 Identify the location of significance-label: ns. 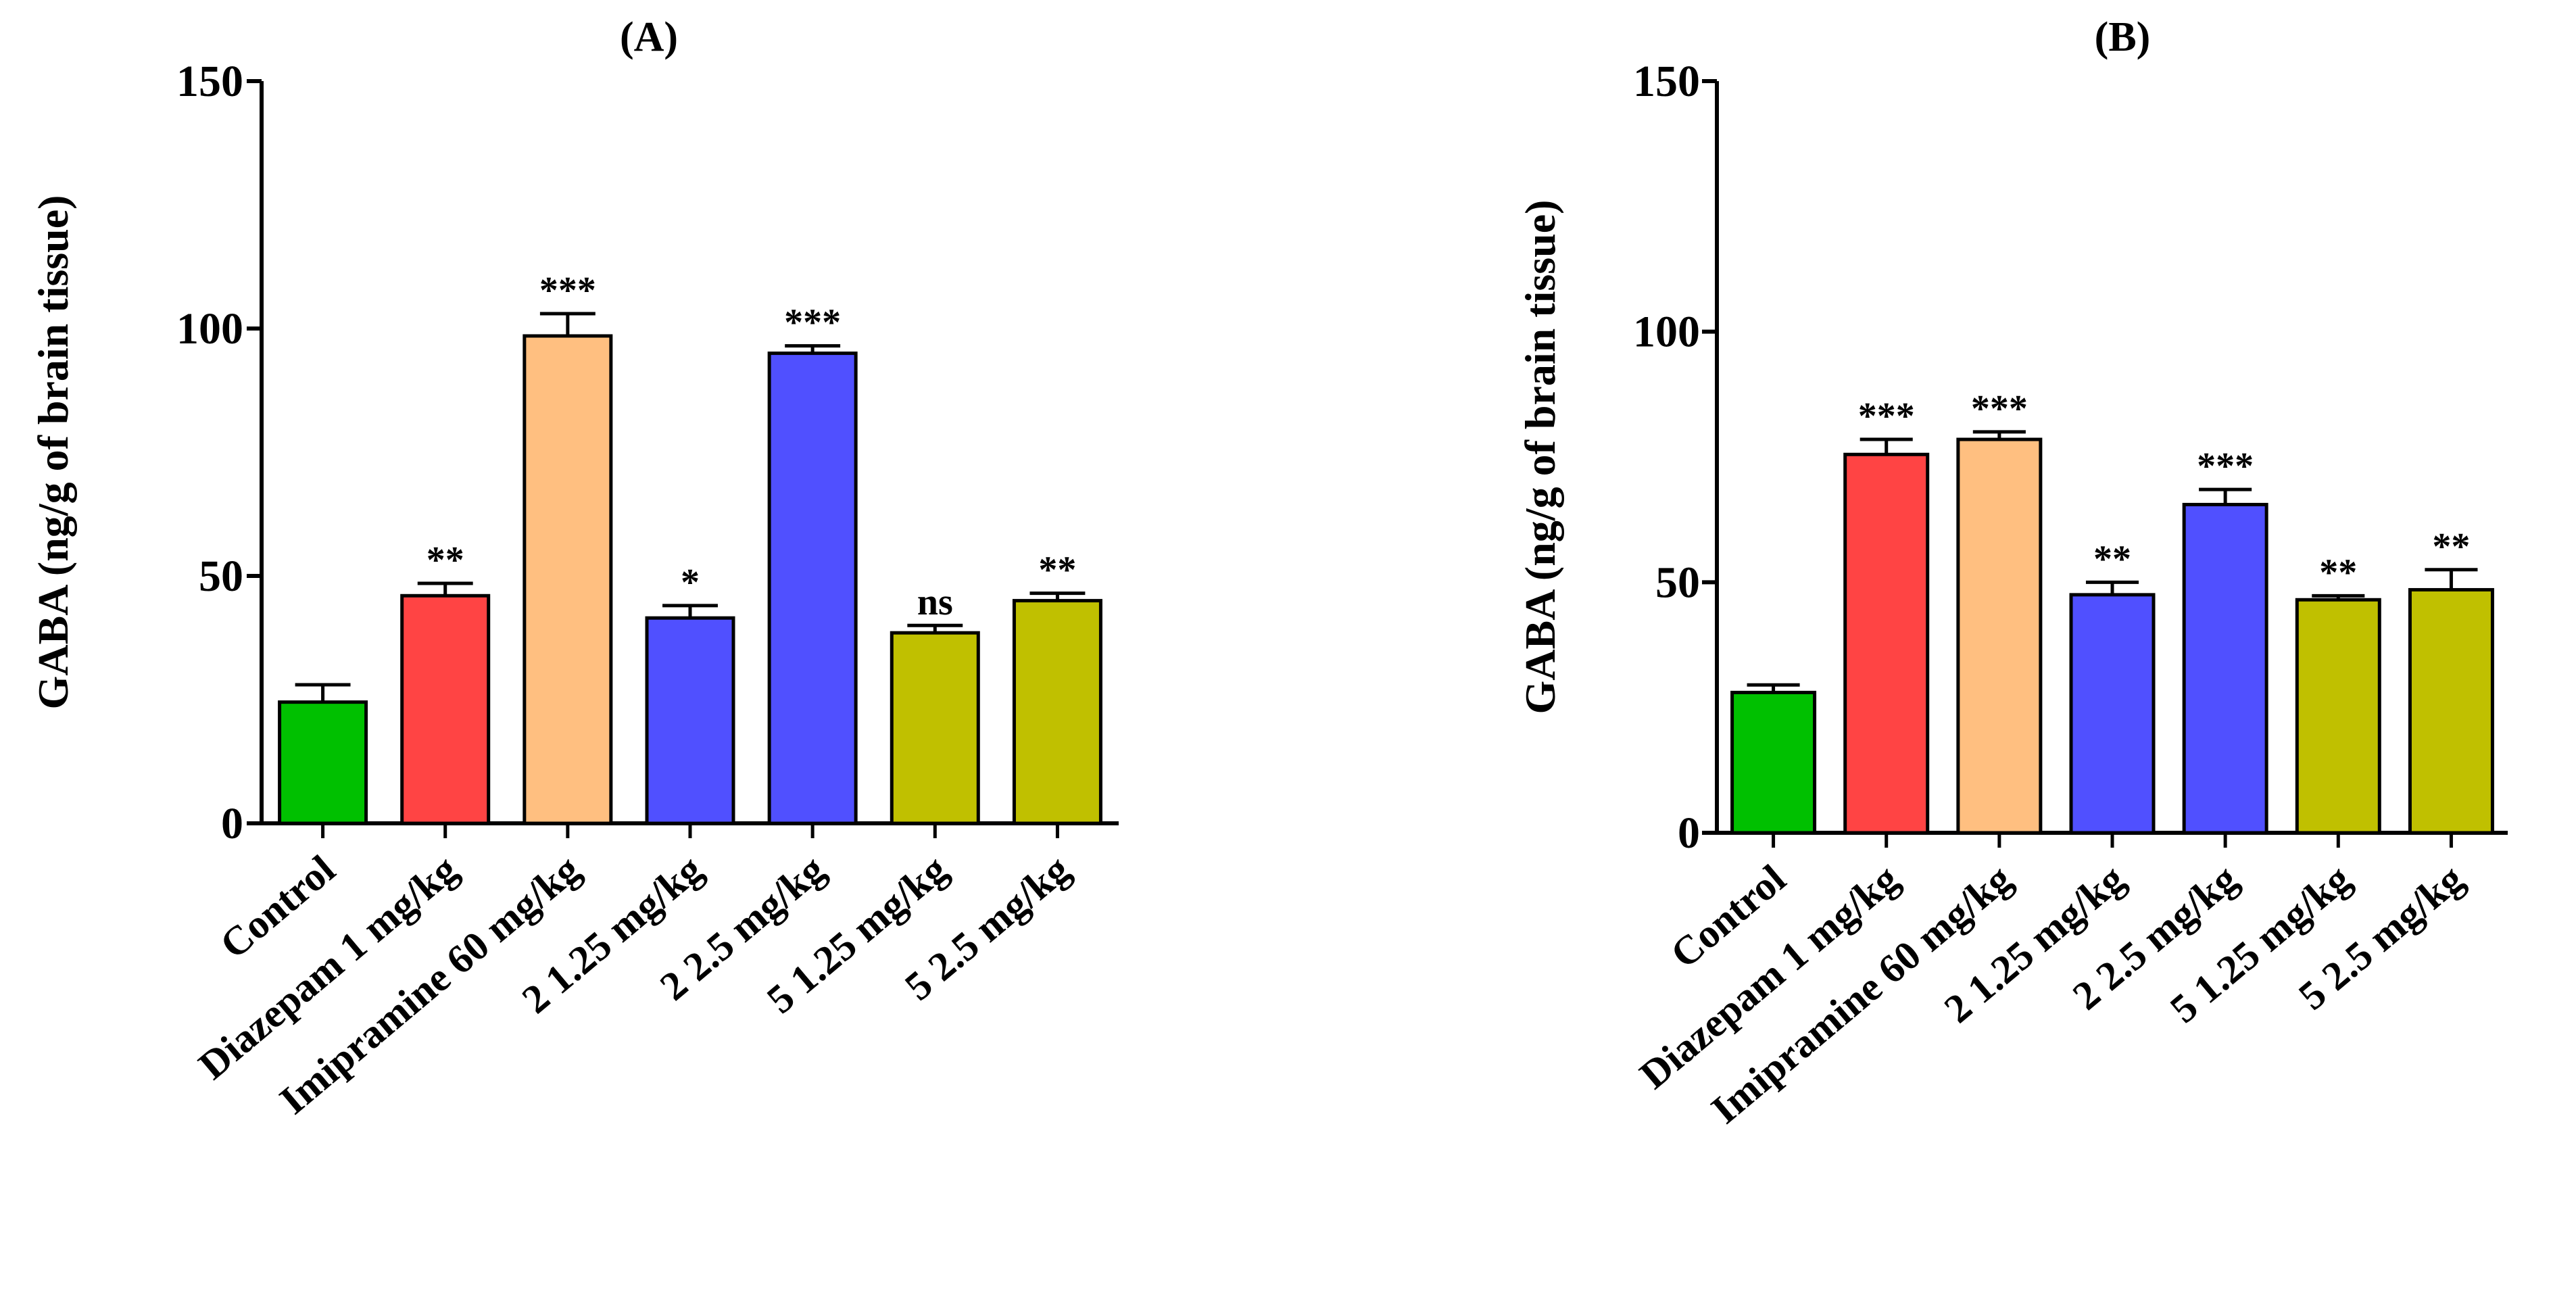
(935, 602).